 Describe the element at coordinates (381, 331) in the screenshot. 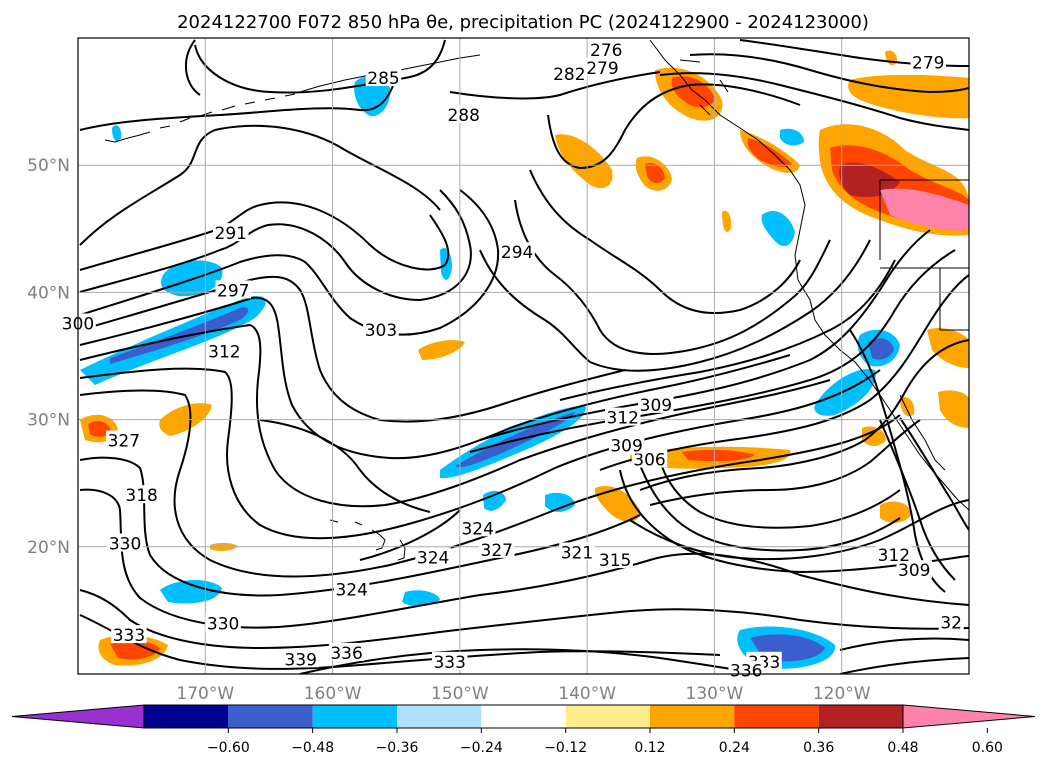

I see `contour-label: 303` at that location.